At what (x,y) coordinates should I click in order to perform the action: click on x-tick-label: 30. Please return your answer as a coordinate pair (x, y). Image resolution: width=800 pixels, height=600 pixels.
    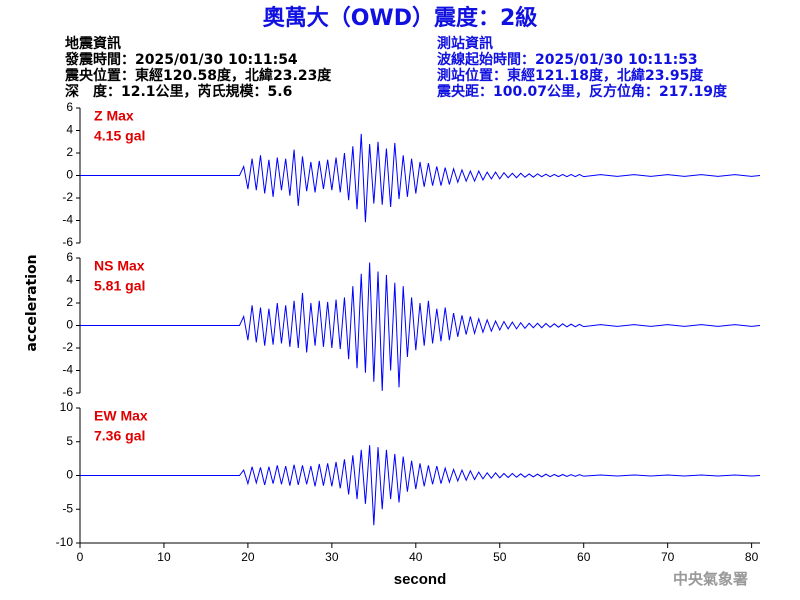
    Looking at the image, I should click on (332, 557).